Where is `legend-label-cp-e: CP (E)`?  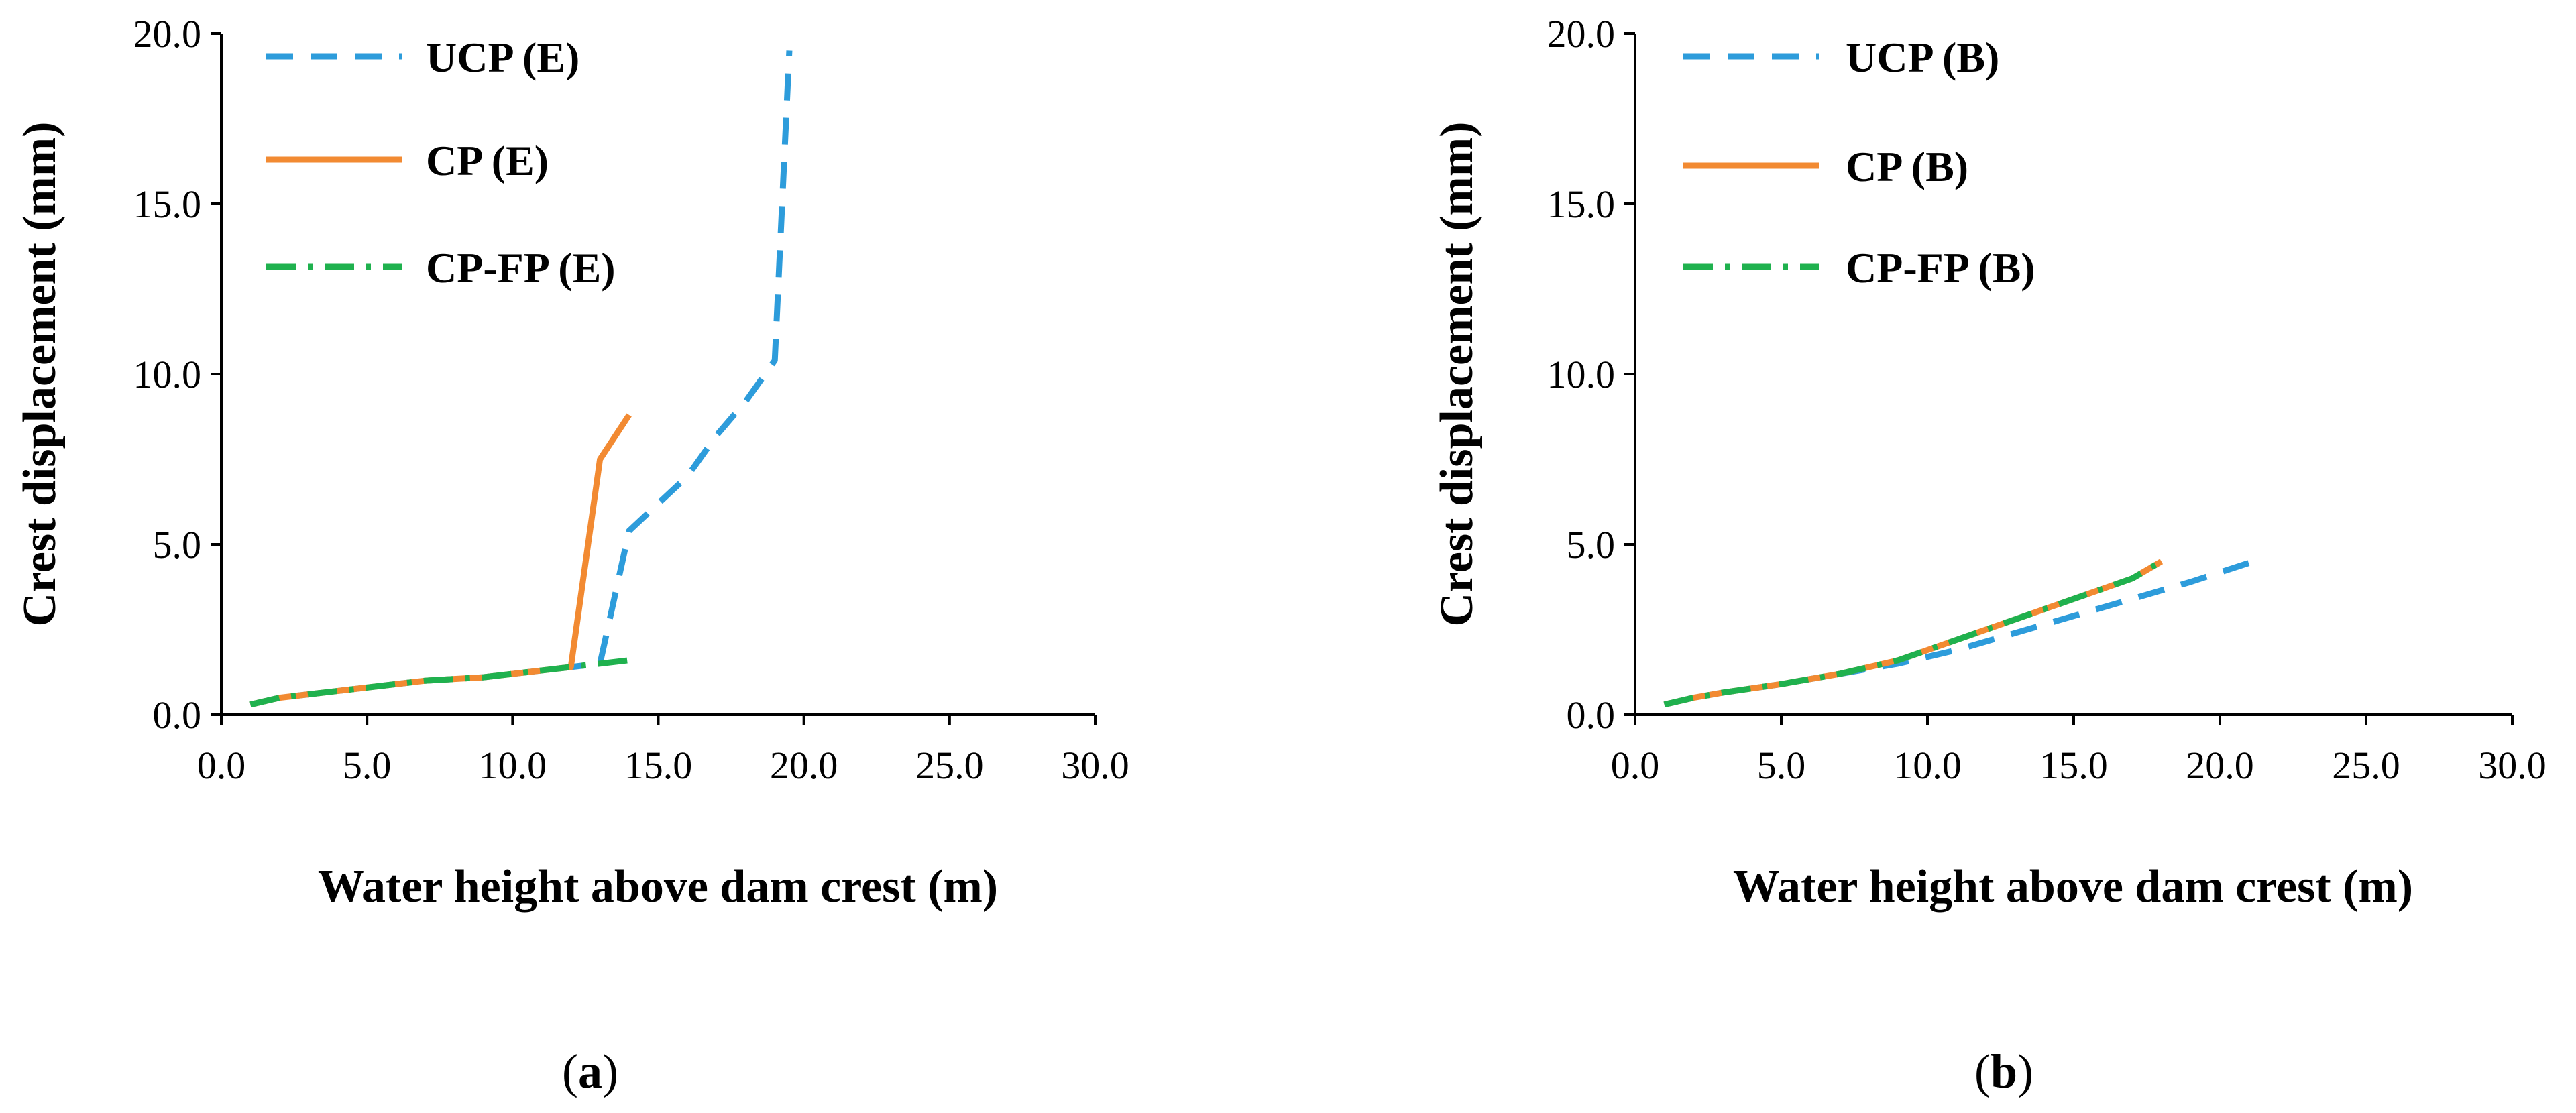 legend-label-cp-e: CP (E) is located at coordinates (487, 160).